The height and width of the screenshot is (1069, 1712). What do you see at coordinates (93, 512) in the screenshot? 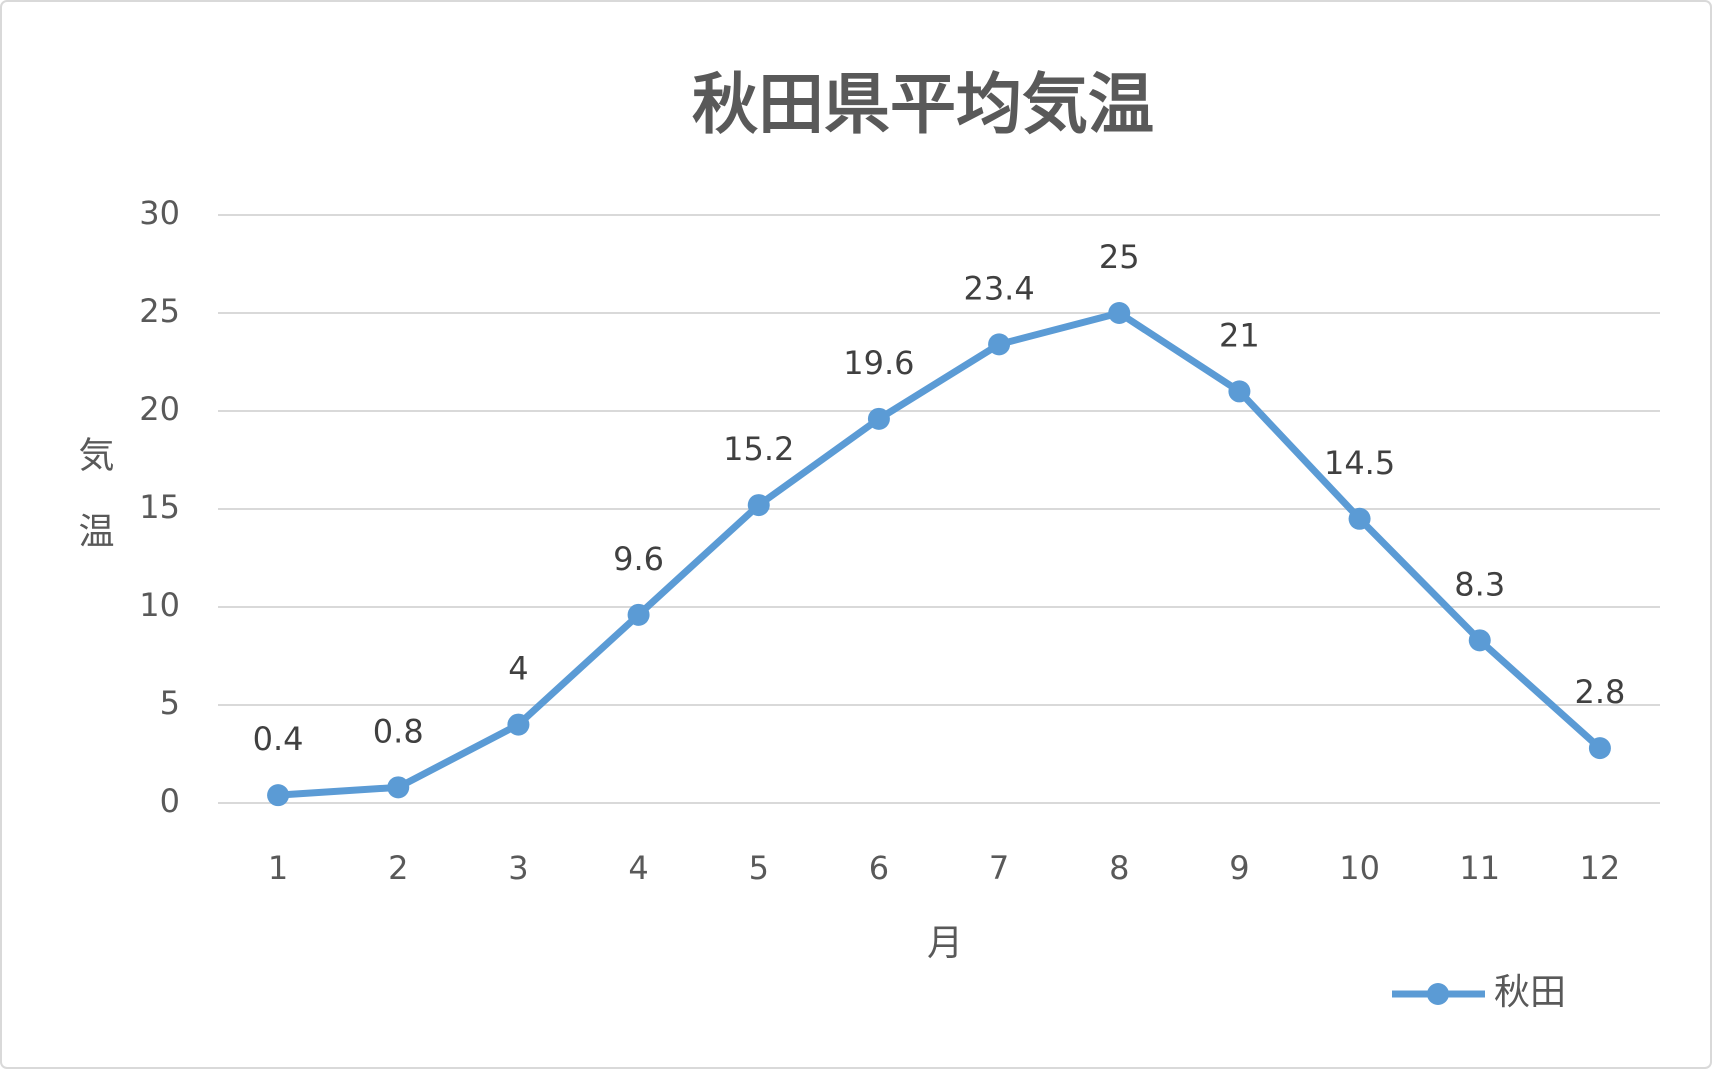
I see `y-axis-title: 気温` at bounding box center [93, 512].